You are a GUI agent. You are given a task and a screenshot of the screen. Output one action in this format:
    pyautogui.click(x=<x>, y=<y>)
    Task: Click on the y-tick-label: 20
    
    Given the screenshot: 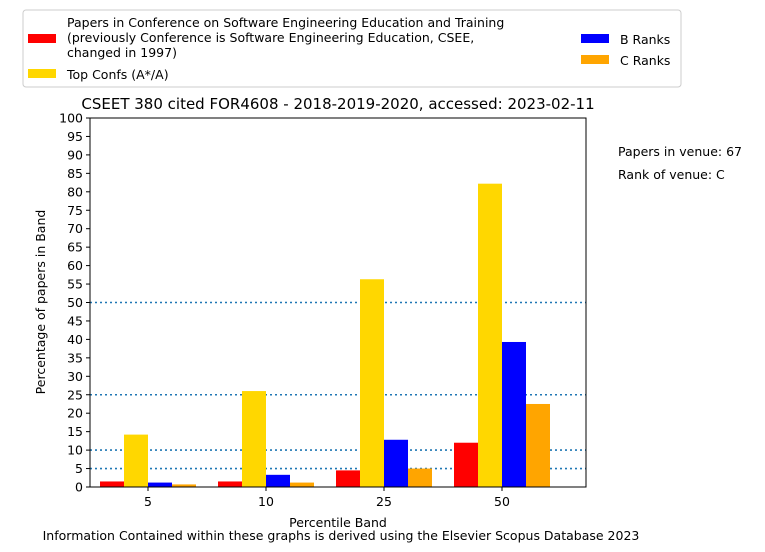 What is the action you would take?
    pyautogui.click(x=75, y=413)
    